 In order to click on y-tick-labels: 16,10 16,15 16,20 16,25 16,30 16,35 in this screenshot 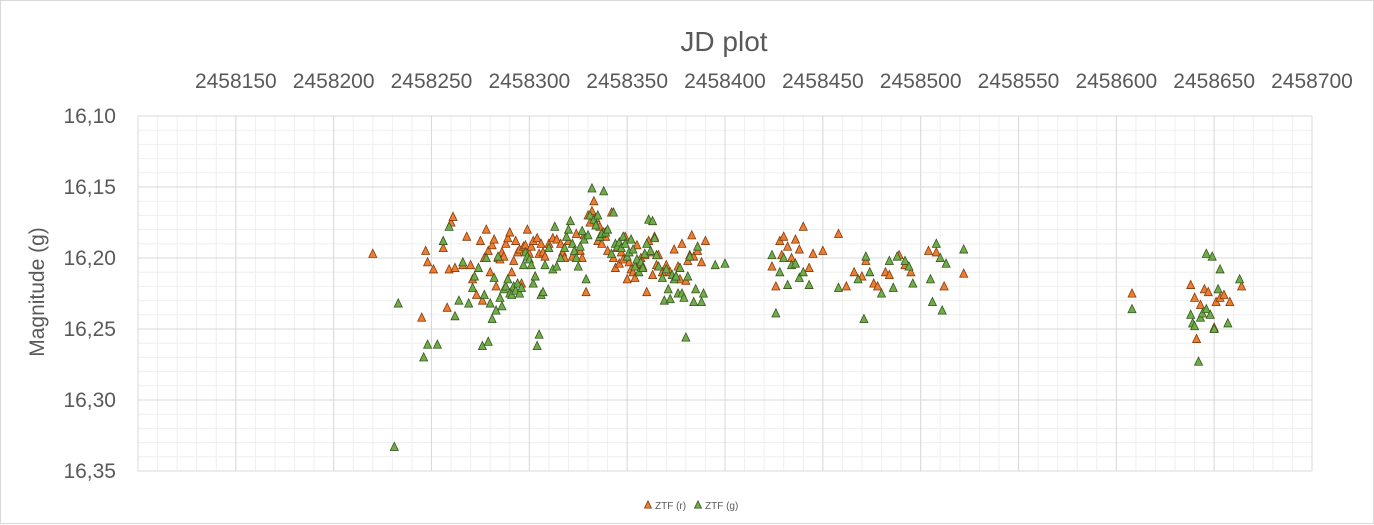, I will do `click(89, 294)`.